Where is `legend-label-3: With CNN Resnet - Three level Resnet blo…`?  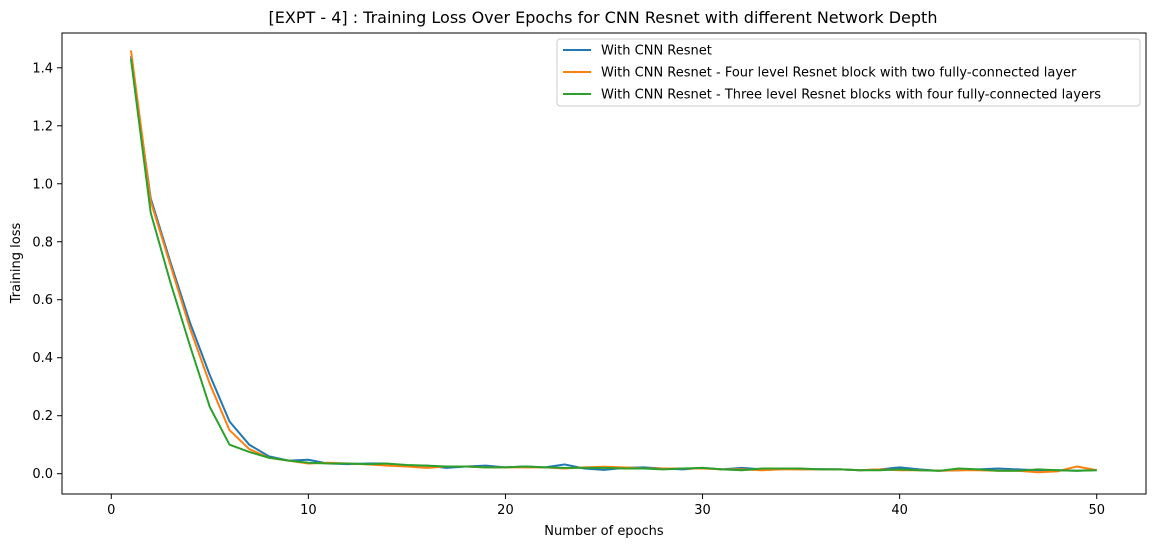
legend-label-3: With CNN Resnet - Three level Resnet blo… is located at coordinates (851, 95).